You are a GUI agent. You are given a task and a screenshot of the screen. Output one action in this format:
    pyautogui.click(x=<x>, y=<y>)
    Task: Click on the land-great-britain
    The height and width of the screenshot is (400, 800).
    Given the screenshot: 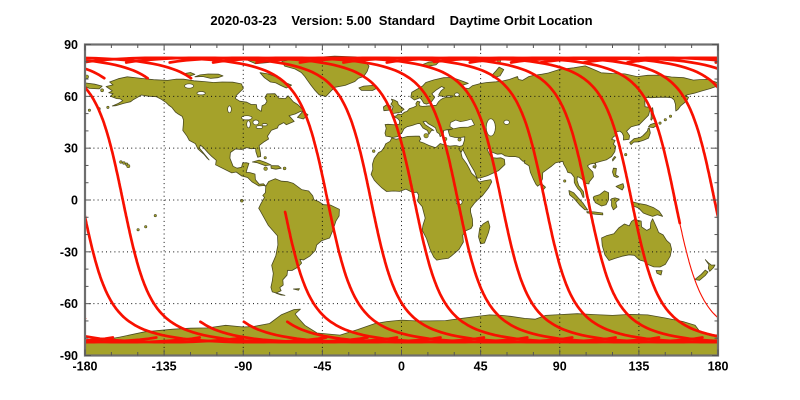 What is the action you would take?
    pyautogui.click(x=397, y=106)
    